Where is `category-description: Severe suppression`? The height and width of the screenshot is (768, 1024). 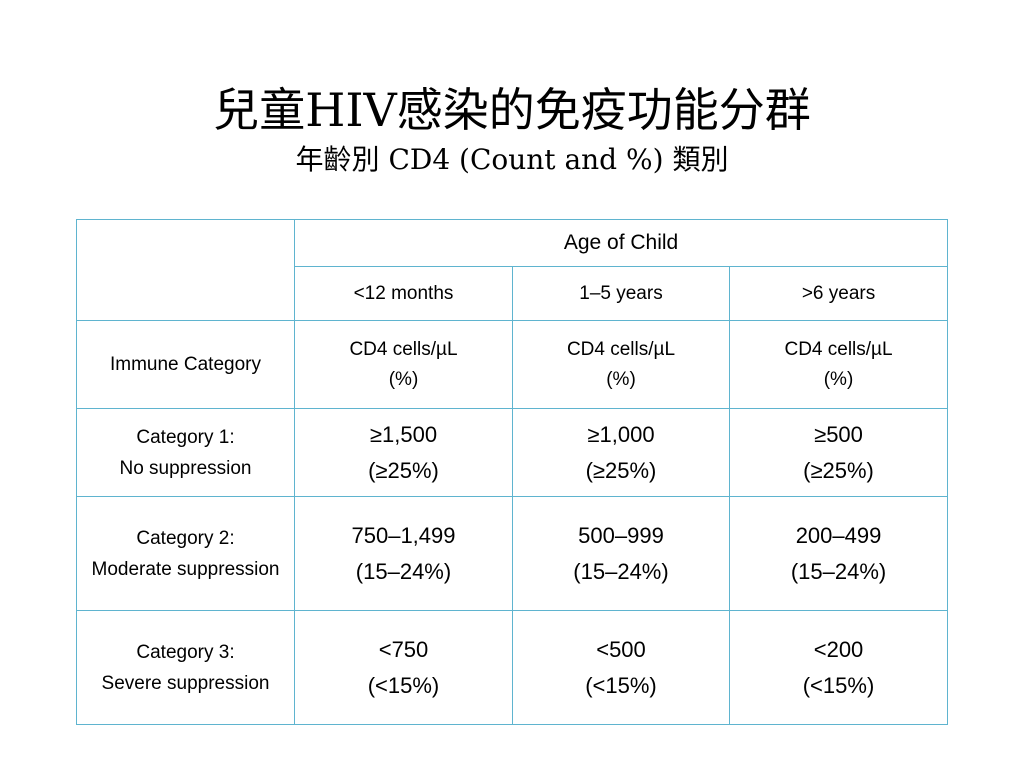
category-description: Severe suppression is located at coordinates (185, 683).